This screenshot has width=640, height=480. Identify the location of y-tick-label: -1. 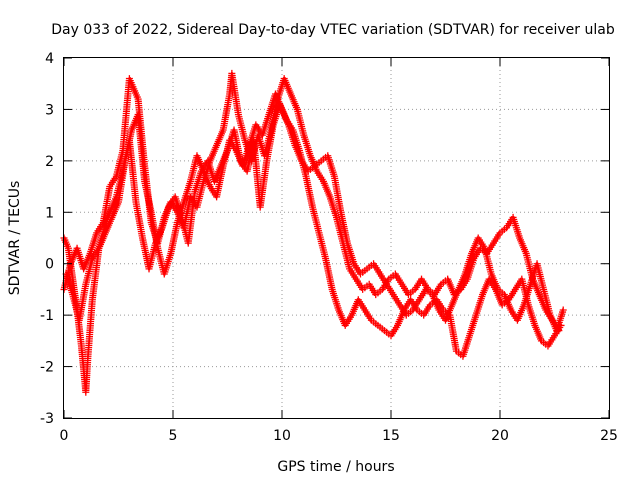
(47, 316).